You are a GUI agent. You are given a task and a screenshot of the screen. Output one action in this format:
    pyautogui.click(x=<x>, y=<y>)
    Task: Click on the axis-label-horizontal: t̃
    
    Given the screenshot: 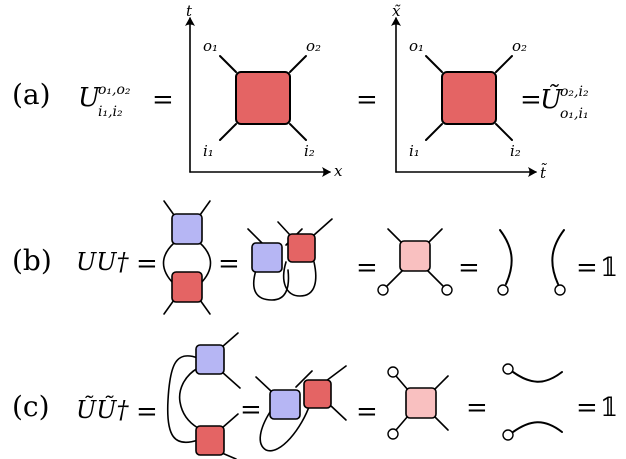 What is the action you would take?
    pyautogui.click(x=543, y=172)
    